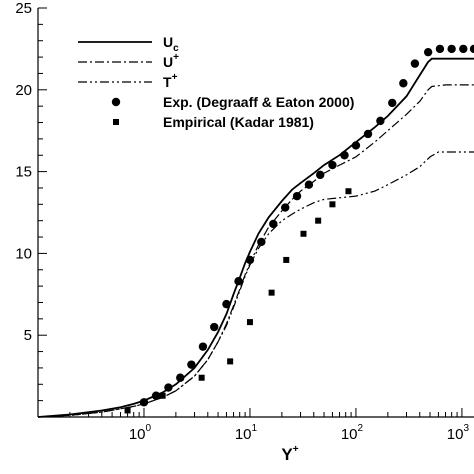  What do you see at coordinates (171, 44) in the screenshot?
I see `legend-label: Uc` at bounding box center [171, 44].